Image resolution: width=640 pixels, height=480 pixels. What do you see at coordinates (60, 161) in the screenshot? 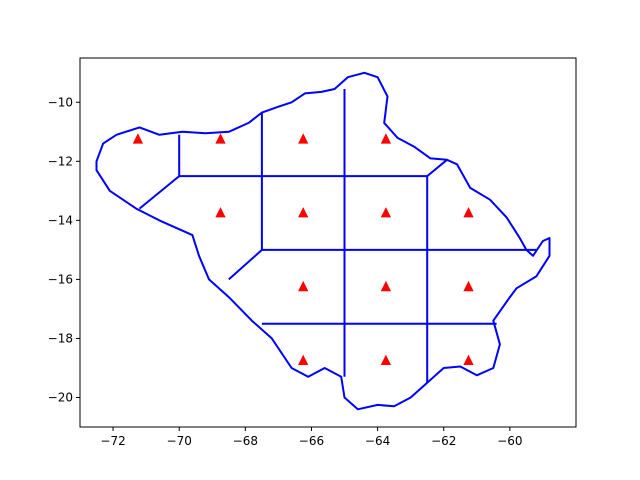
I see `y-tick-label: −12` at bounding box center [60, 161].